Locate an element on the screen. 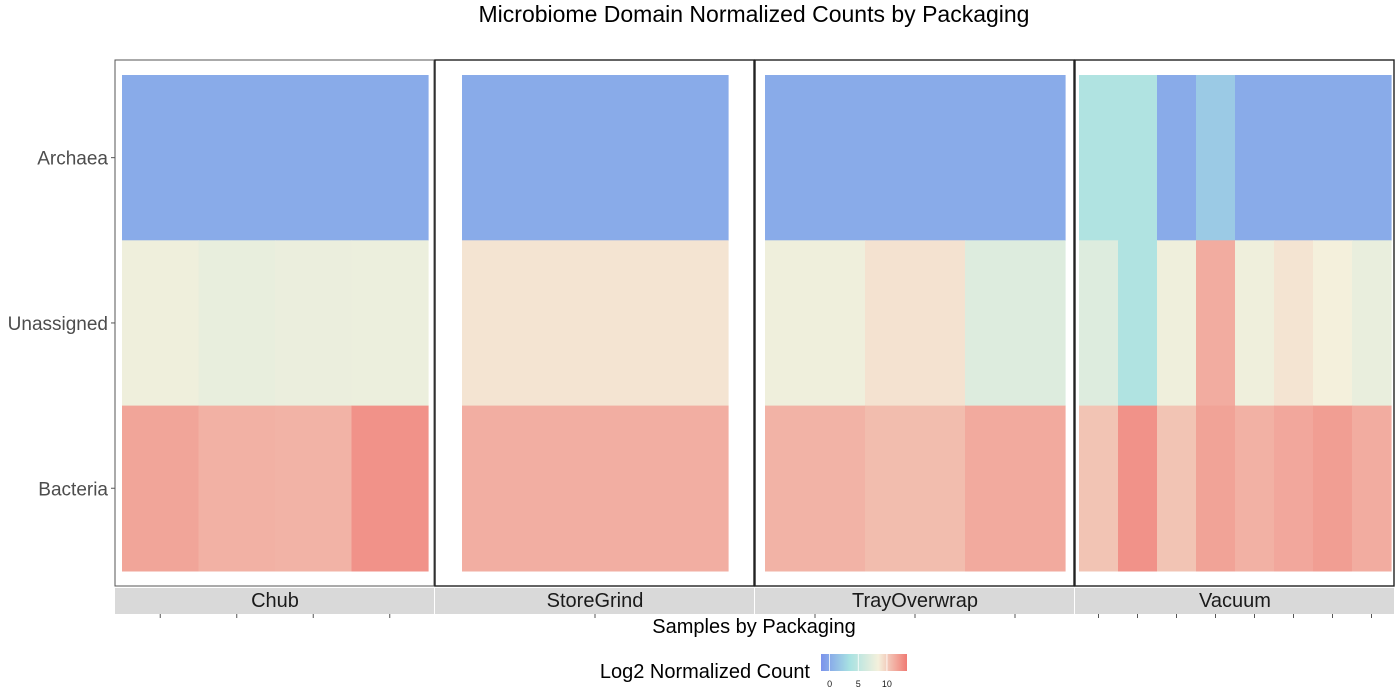 The width and height of the screenshot is (1400, 700). legend-tick-label: 10 is located at coordinates (887, 684).